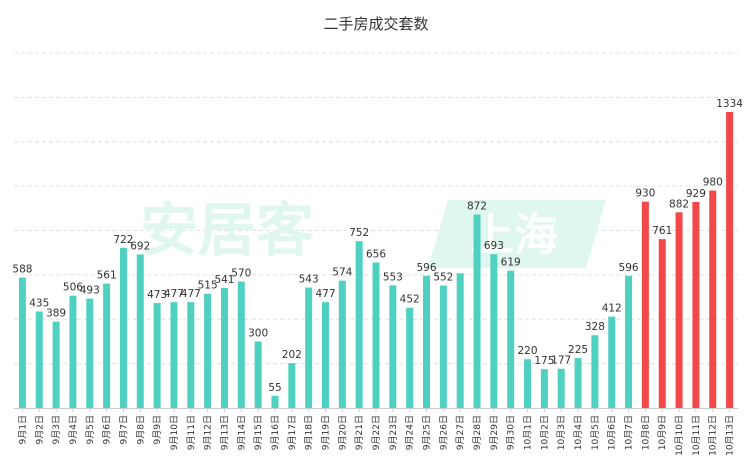 This screenshot has height=470, width=750. I want to click on data-label: 225, so click(578, 350).